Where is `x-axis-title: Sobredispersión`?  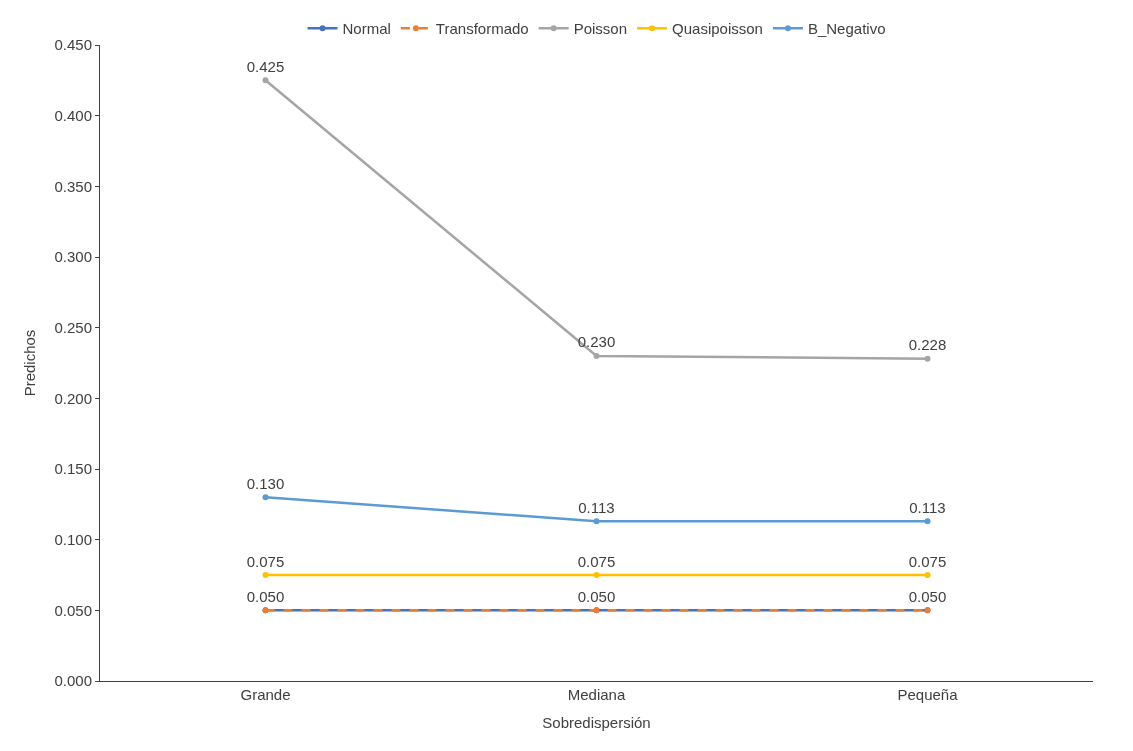
x-axis-title: Sobredispersión is located at coordinates (596, 722).